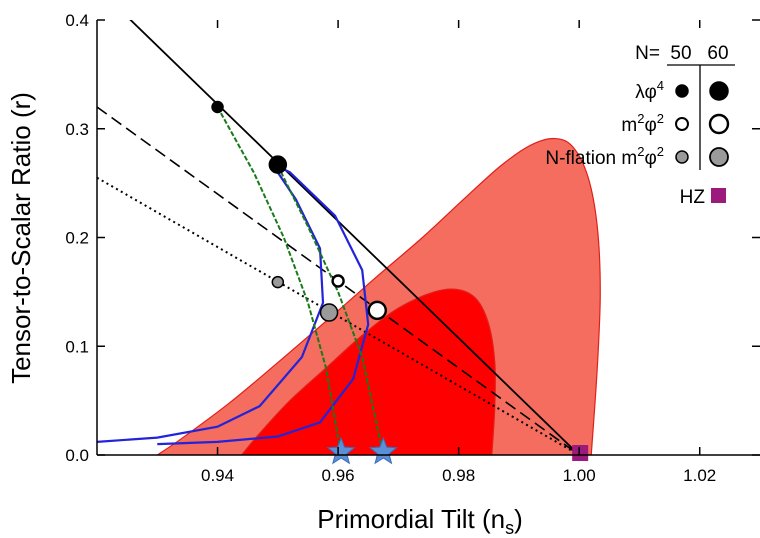 The height and width of the screenshot is (538, 760). Describe the element at coordinates (420, 521) in the screenshot. I see `x-axis-label: Primordial Tilt (ns)` at that location.